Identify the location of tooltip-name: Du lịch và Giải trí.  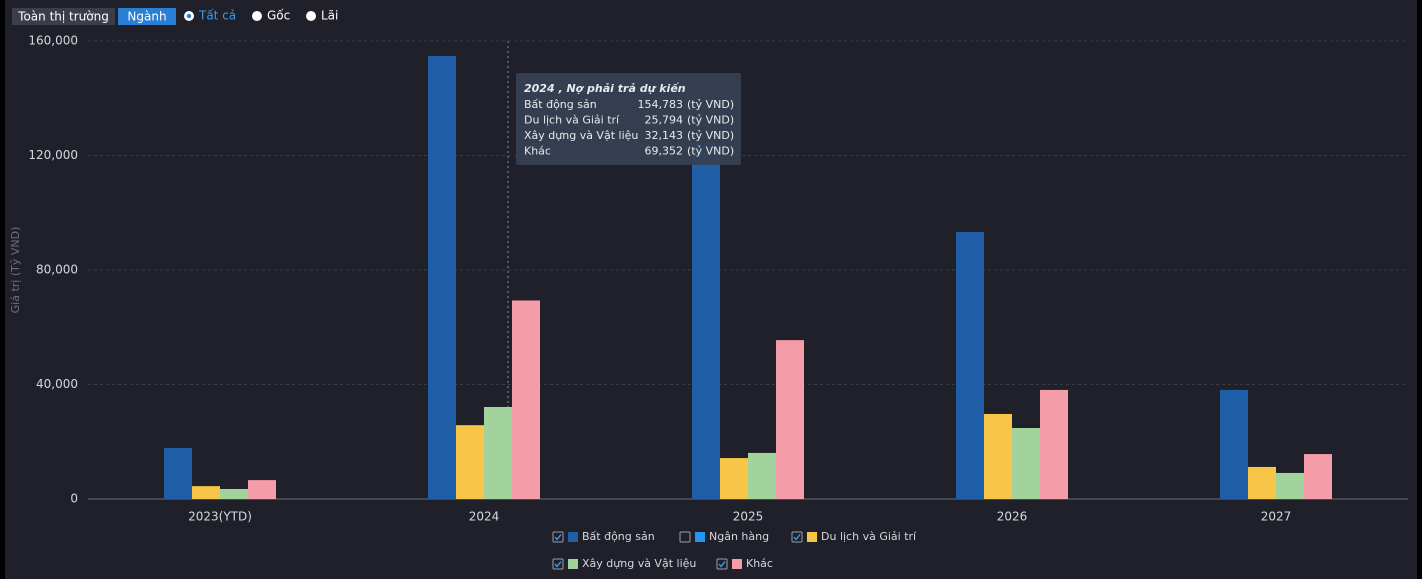
(572, 120).